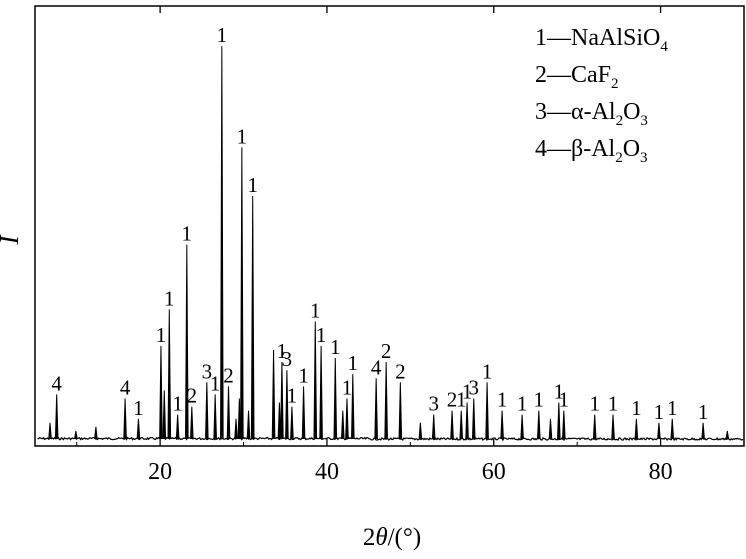 The width and height of the screenshot is (746, 559). I want to click on x-tick-label: 20, so click(160, 472).